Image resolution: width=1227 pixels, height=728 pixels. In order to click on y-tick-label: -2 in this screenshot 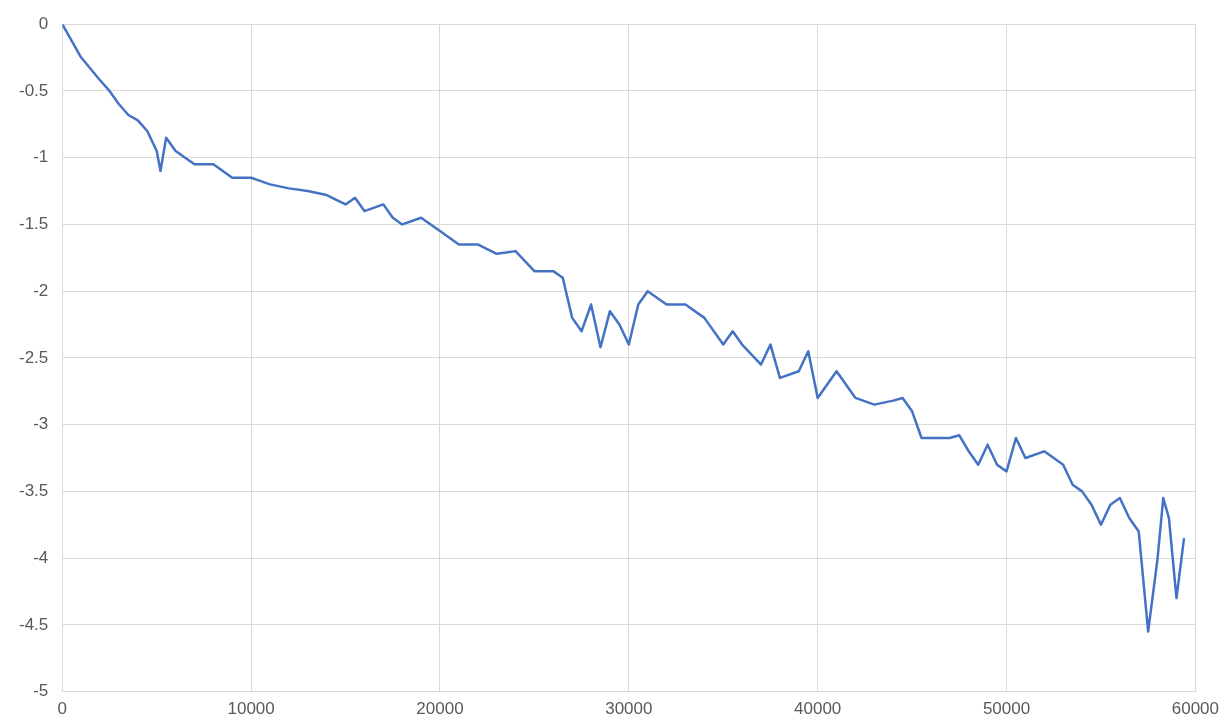, I will do `click(41, 290)`.